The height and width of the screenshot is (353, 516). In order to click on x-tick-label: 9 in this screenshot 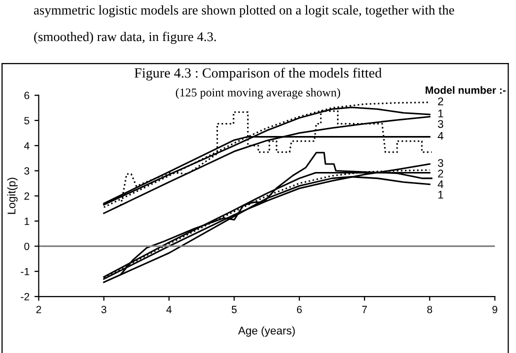, I will do `click(495, 310)`.